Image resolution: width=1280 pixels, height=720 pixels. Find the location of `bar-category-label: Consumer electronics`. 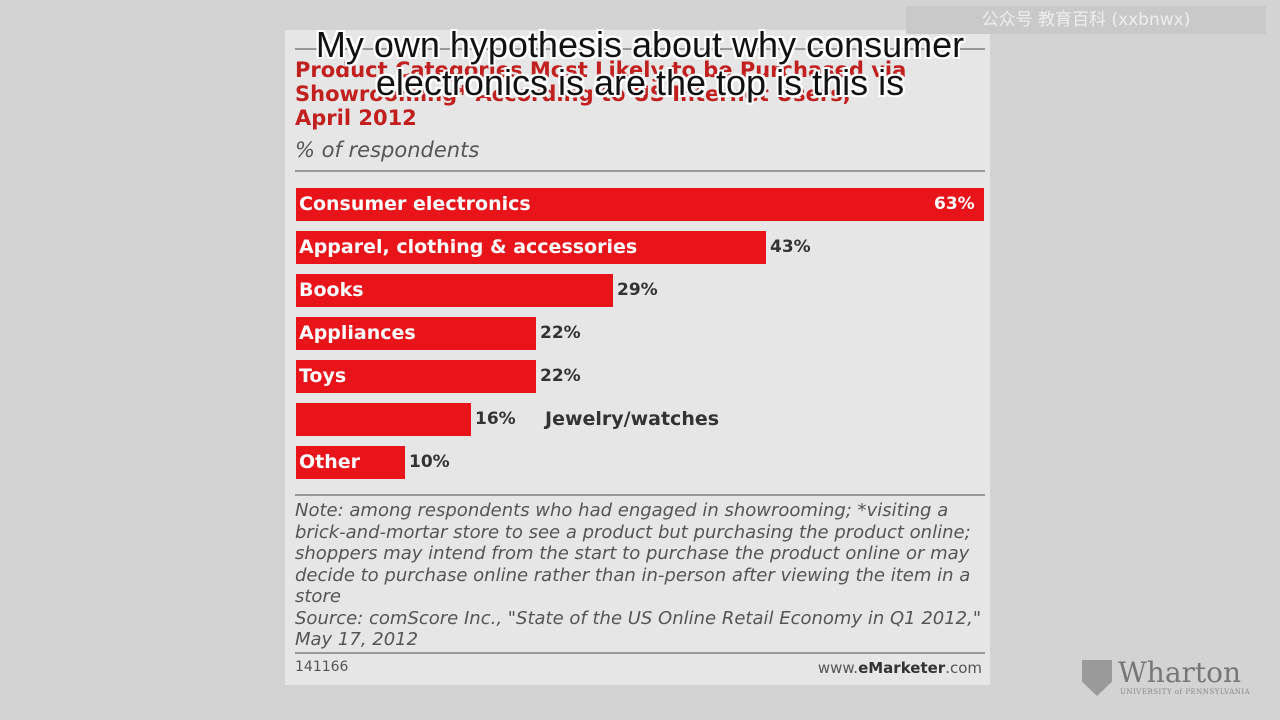

bar-category-label: Consumer electronics is located at coordinates (415, 204).